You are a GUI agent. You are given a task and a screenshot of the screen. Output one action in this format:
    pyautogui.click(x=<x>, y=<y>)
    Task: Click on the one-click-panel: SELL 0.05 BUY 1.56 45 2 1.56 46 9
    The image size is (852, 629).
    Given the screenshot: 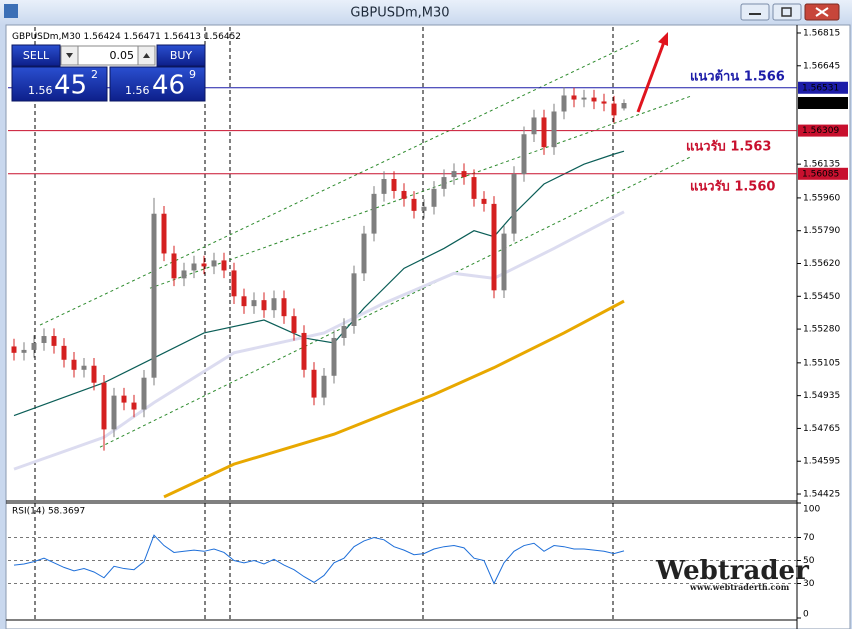 What is the action you would take?
    pyautogui.click(x=108, y=73)
    